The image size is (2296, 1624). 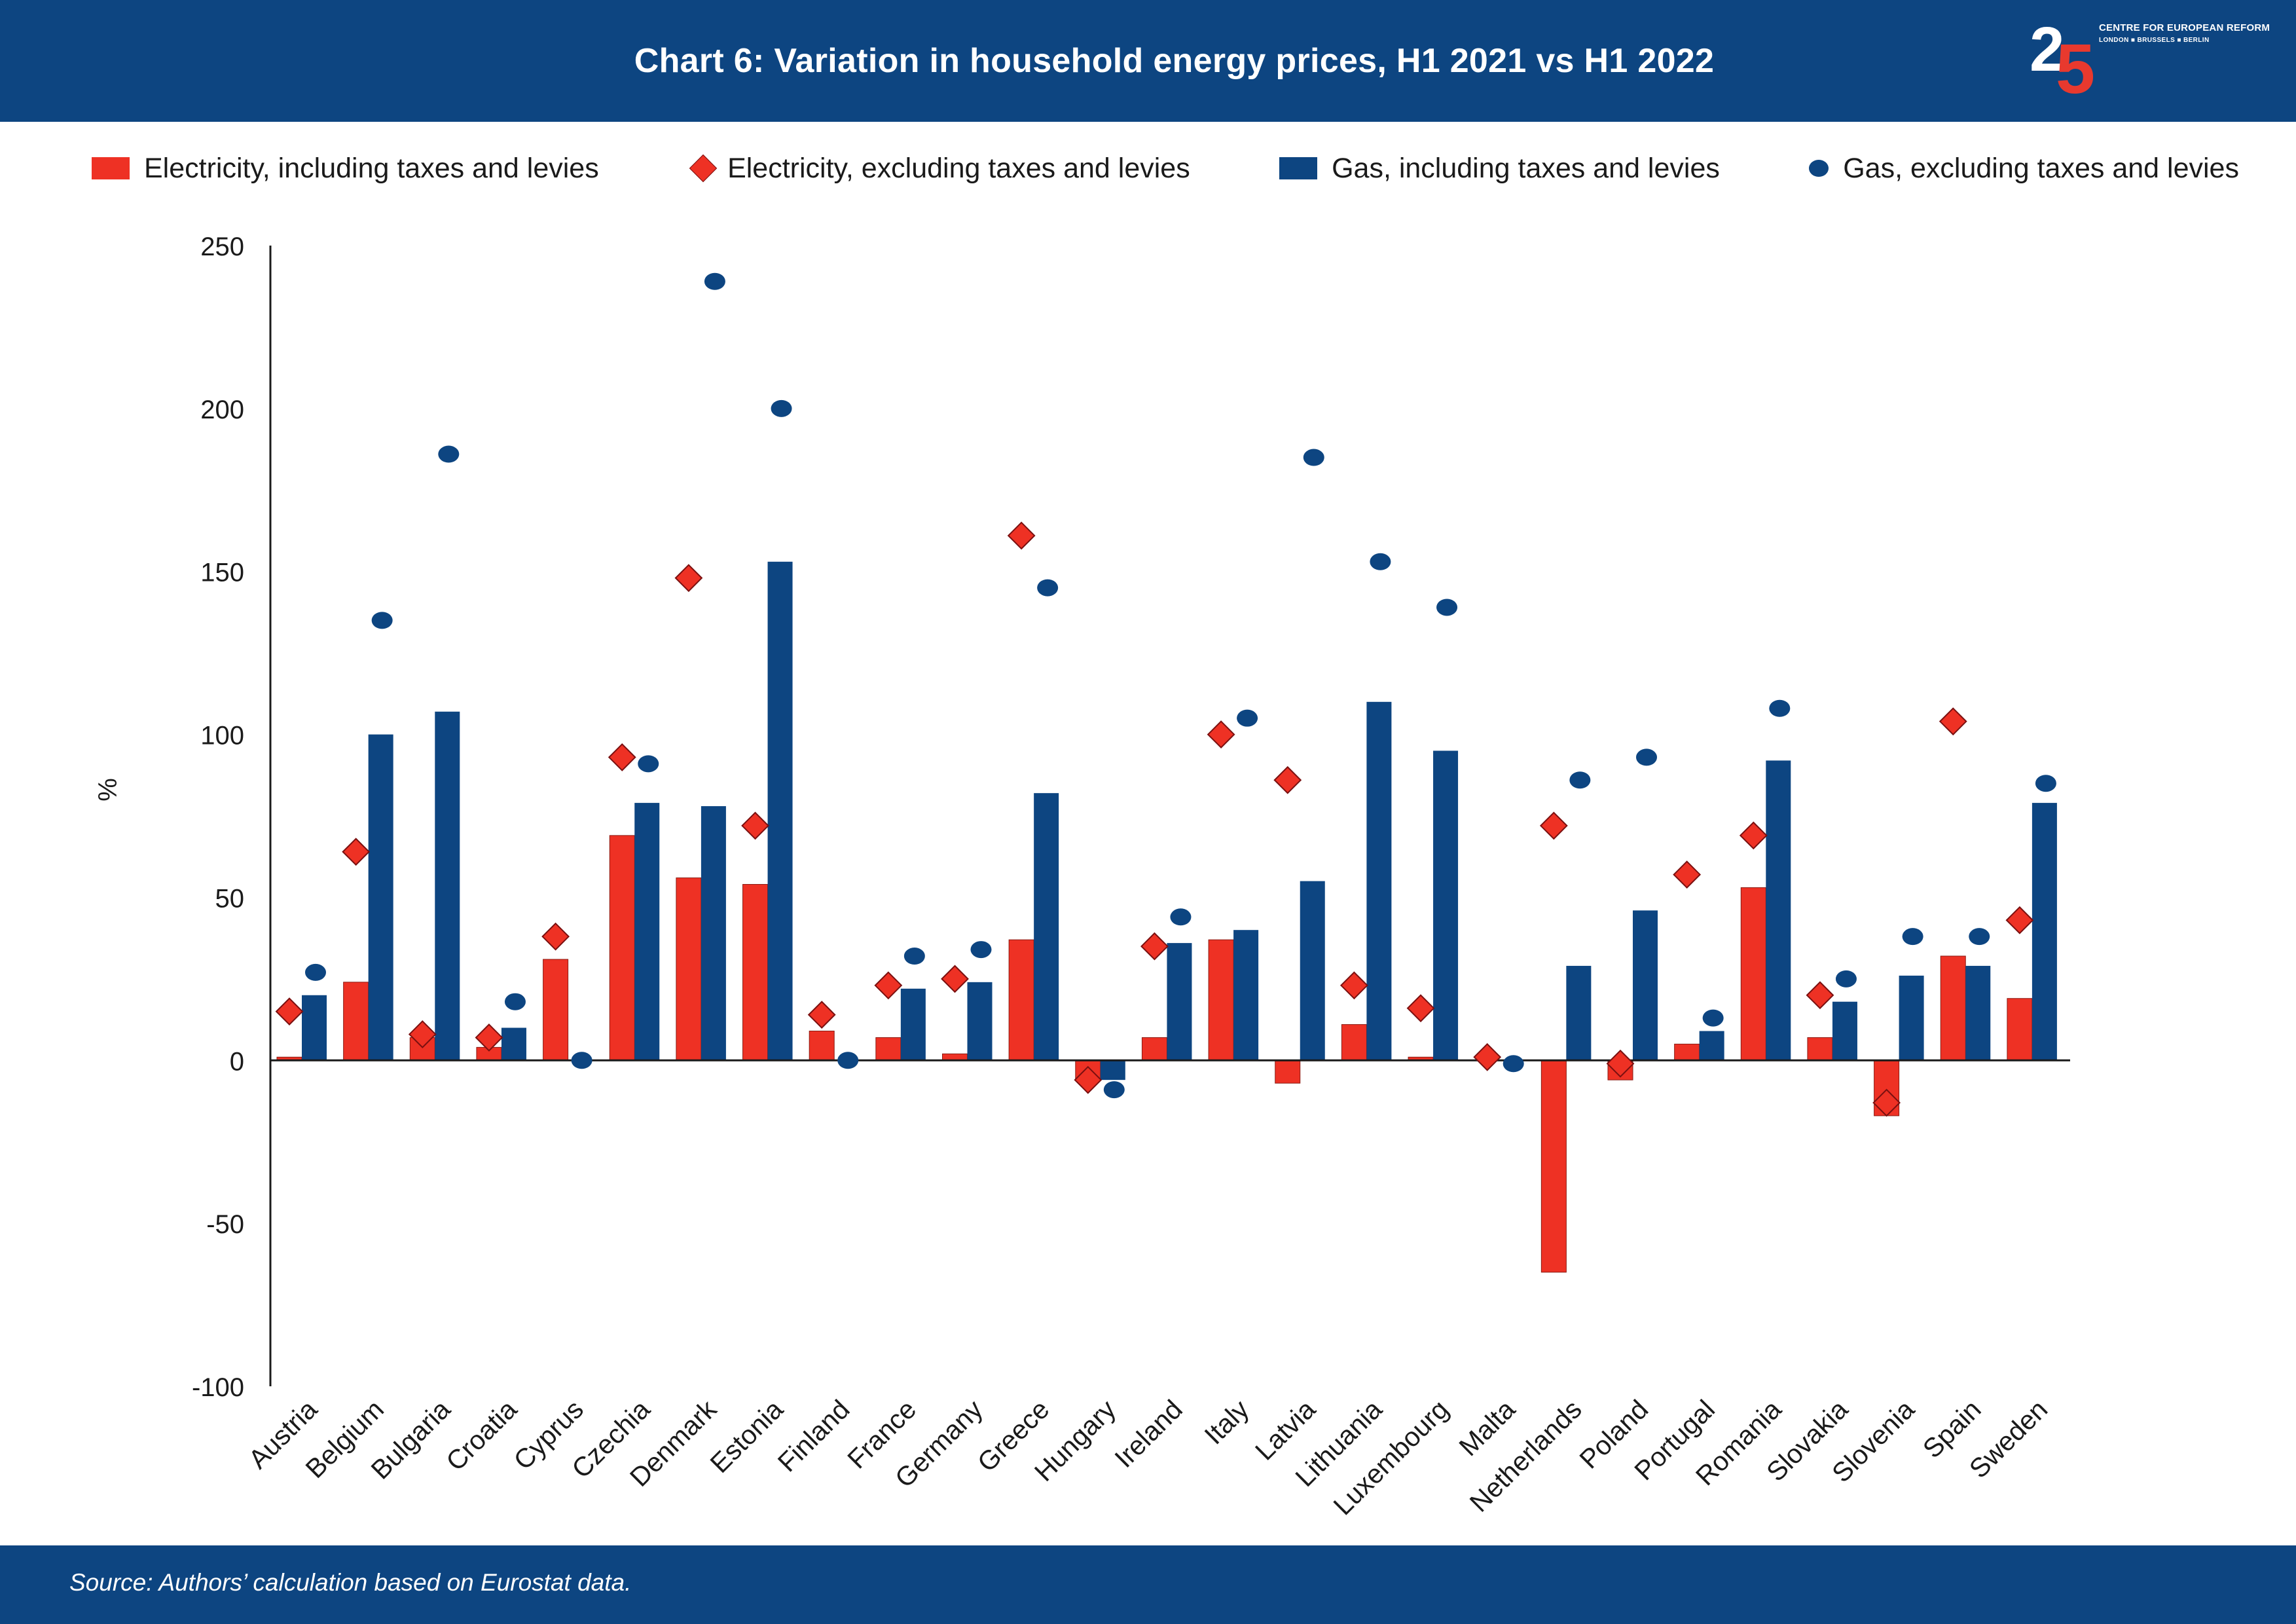 What do you see at coordinates (222, 246) in the screenshot?
I see `y-tick-label: 250` at bounding box center [222, 246].